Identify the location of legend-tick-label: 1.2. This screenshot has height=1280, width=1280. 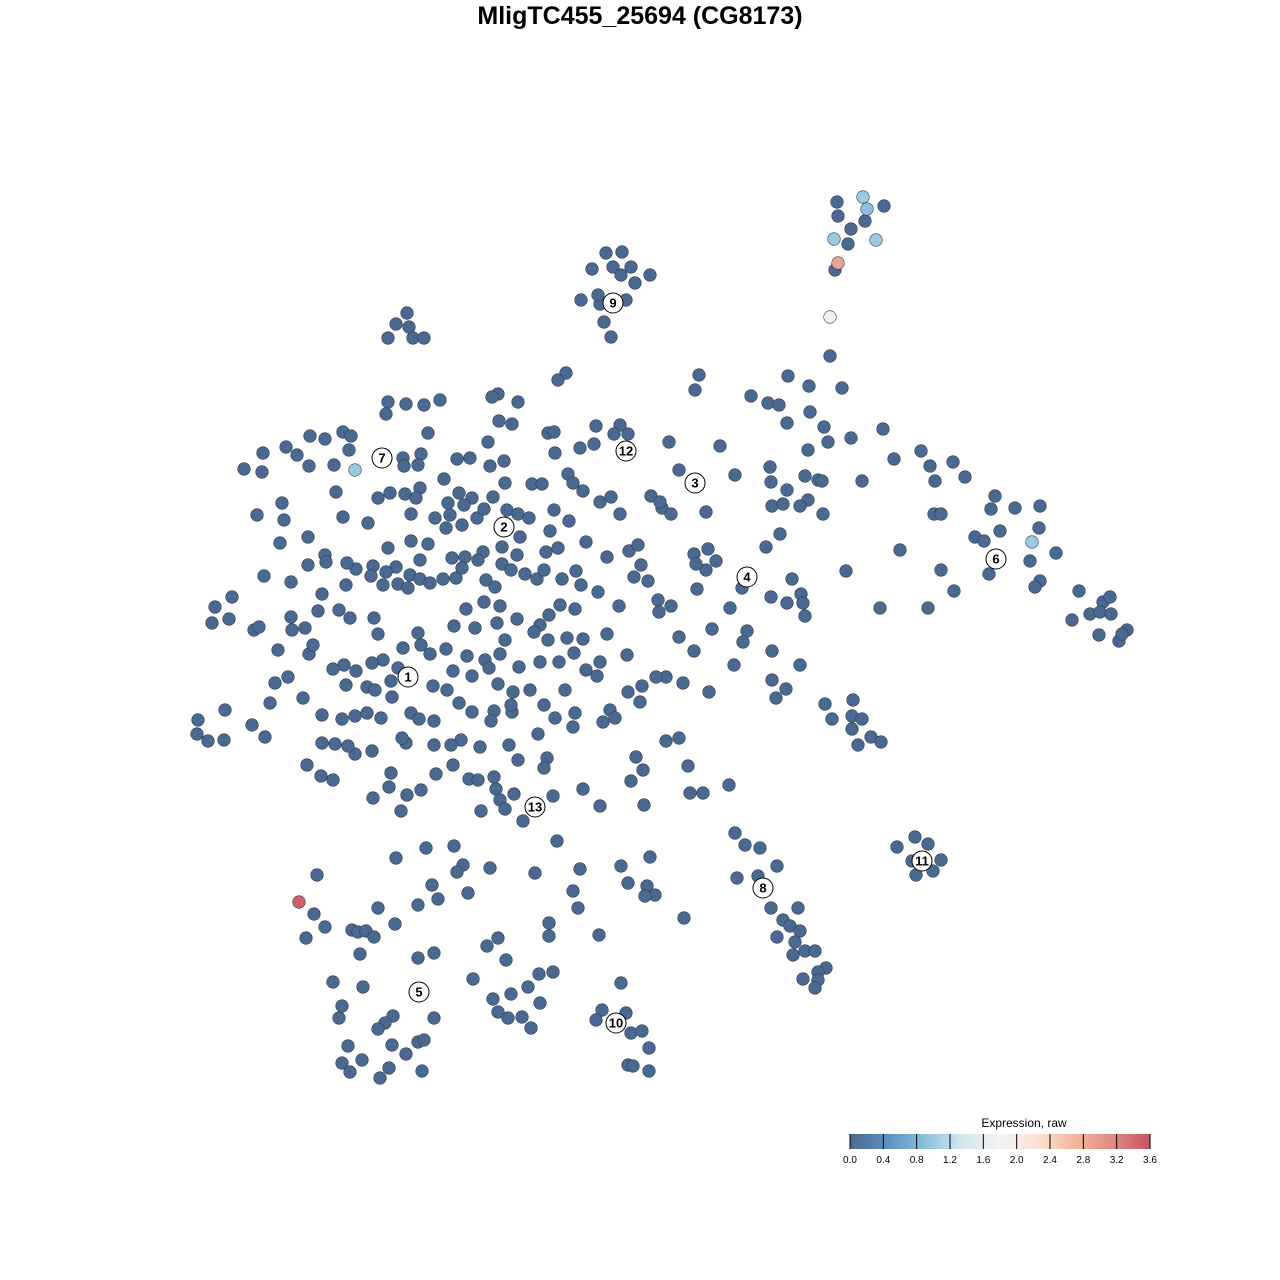
(950, 1160).